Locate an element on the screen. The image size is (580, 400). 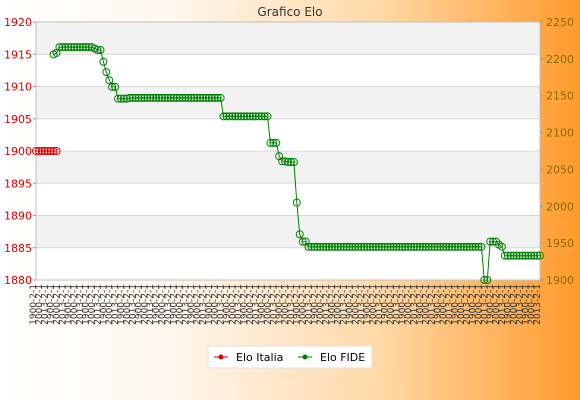
right-tick-label: 2150 is located at coordinates (560, 96).